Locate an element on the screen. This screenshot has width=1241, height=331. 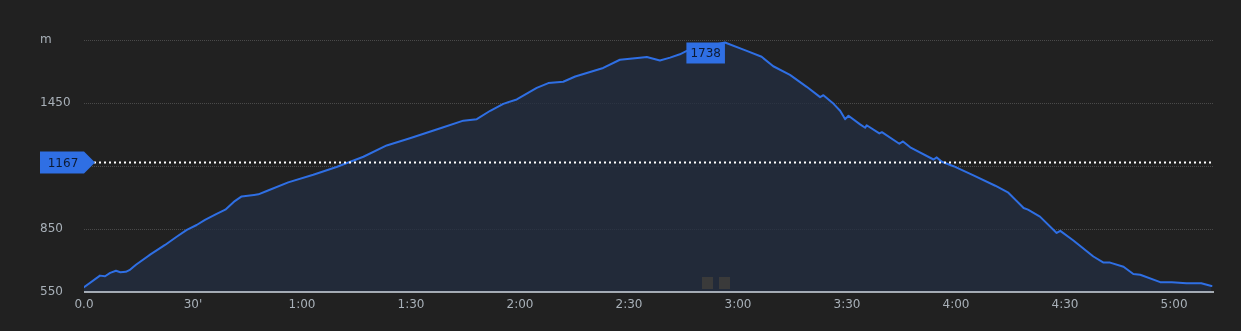
y-tick-label: m is located at coordinates (46, 39).